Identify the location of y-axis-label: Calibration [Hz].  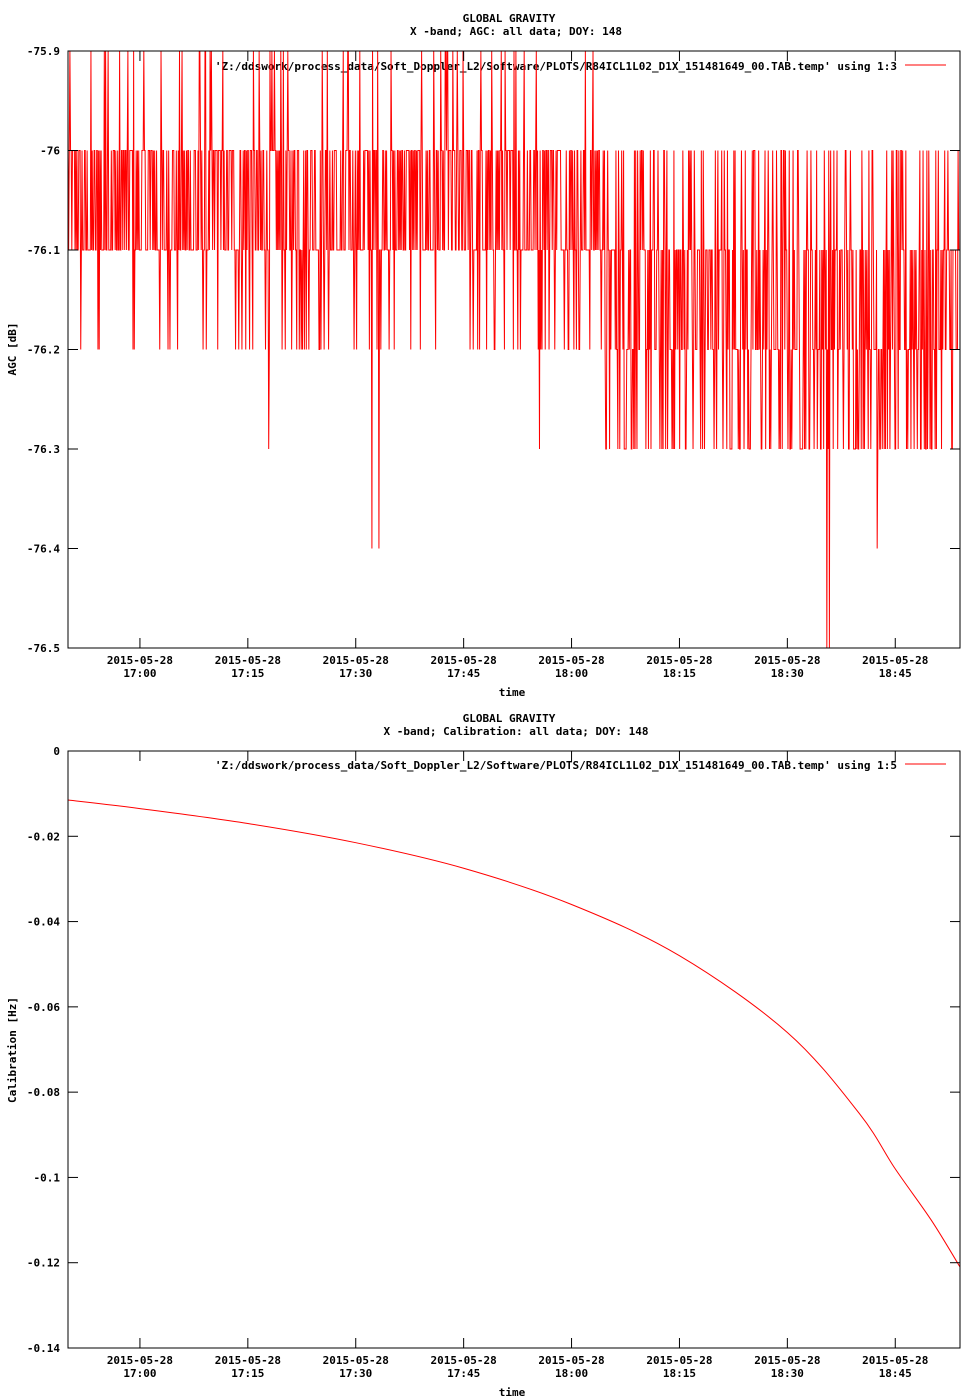
(12, 1050).